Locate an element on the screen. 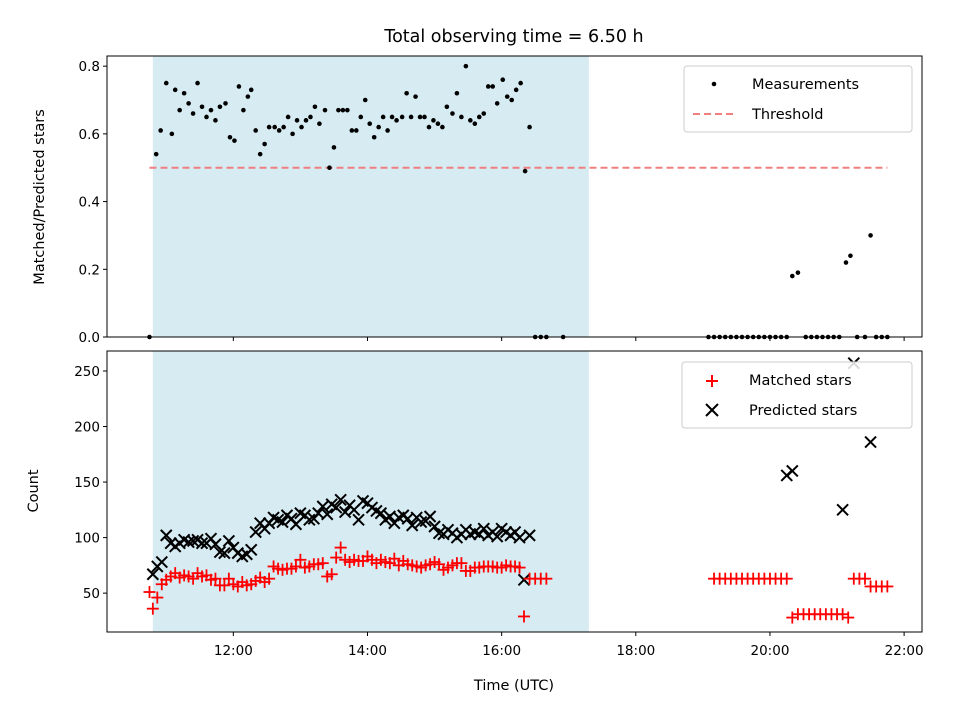 This screenshot has height=720, width=960. y-tick-label: 100 is located at coordinates (87, 539).